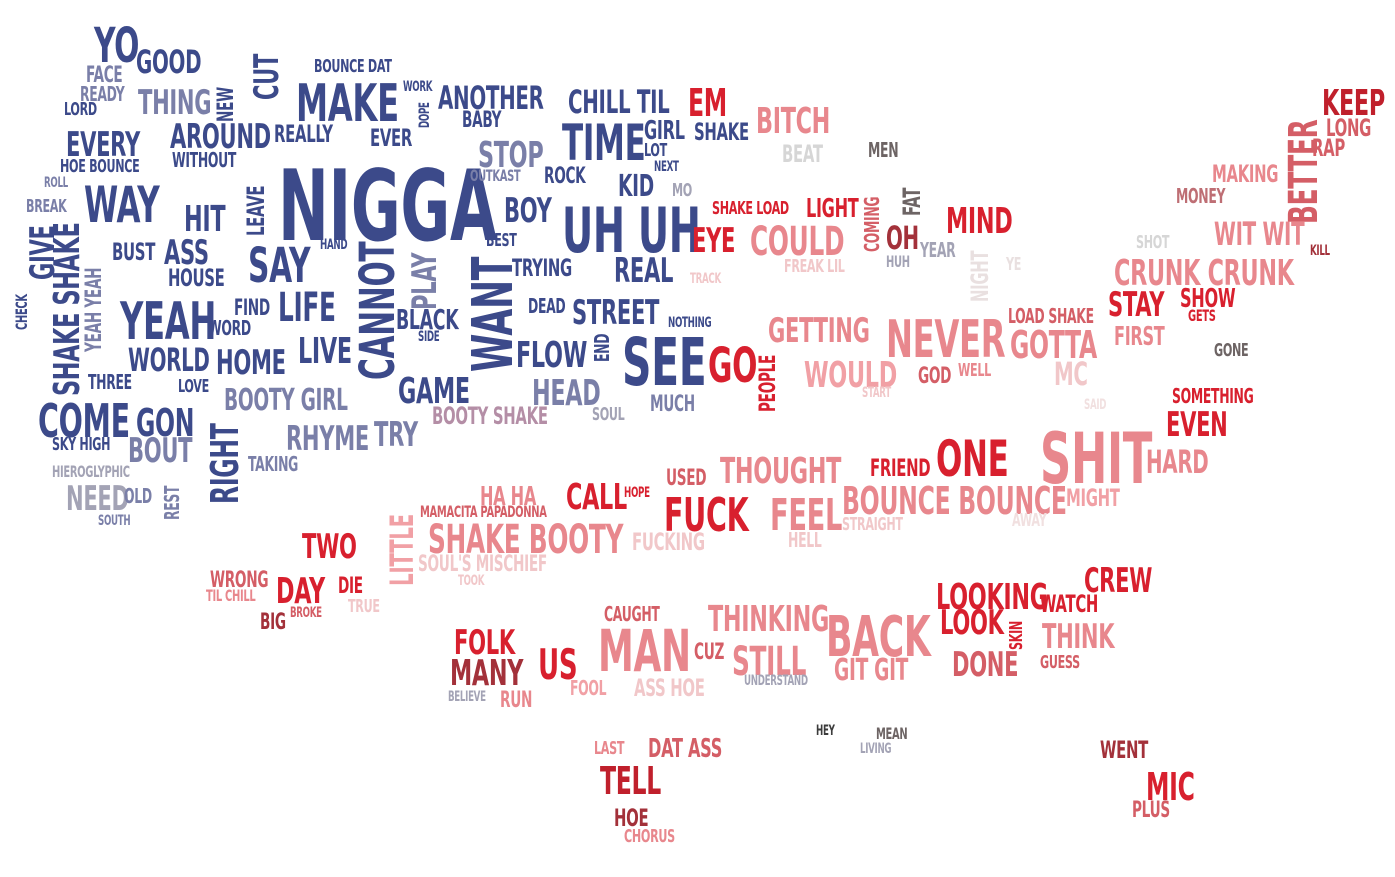 The height and width of the screenshot is (877, 1395). What do you see at coordinates (114, 521) in the screenshot?
I see `word: SOUTH` at bounding box center [114, 521].